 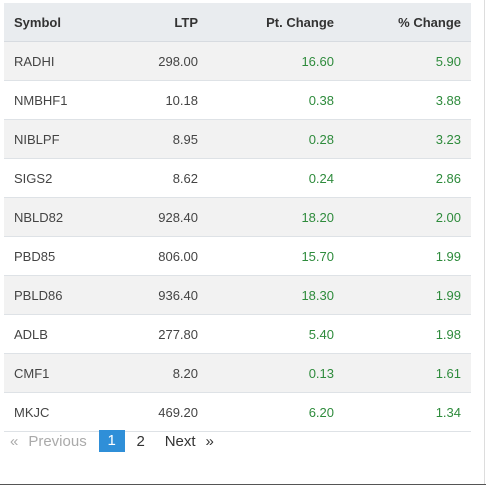 What do you see at coordinates (276, 256) in the screenshot?
I see `cell-pt-change: 15.70` at bounding box center [276, 256].